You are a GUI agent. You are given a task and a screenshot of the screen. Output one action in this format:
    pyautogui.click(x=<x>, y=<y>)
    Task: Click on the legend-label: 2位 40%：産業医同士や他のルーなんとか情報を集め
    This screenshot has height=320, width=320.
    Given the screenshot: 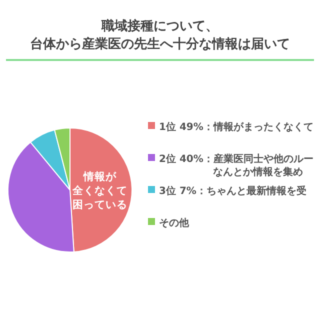 What is the action you would take?
    pyautogui.click(x=236, y=165)
    